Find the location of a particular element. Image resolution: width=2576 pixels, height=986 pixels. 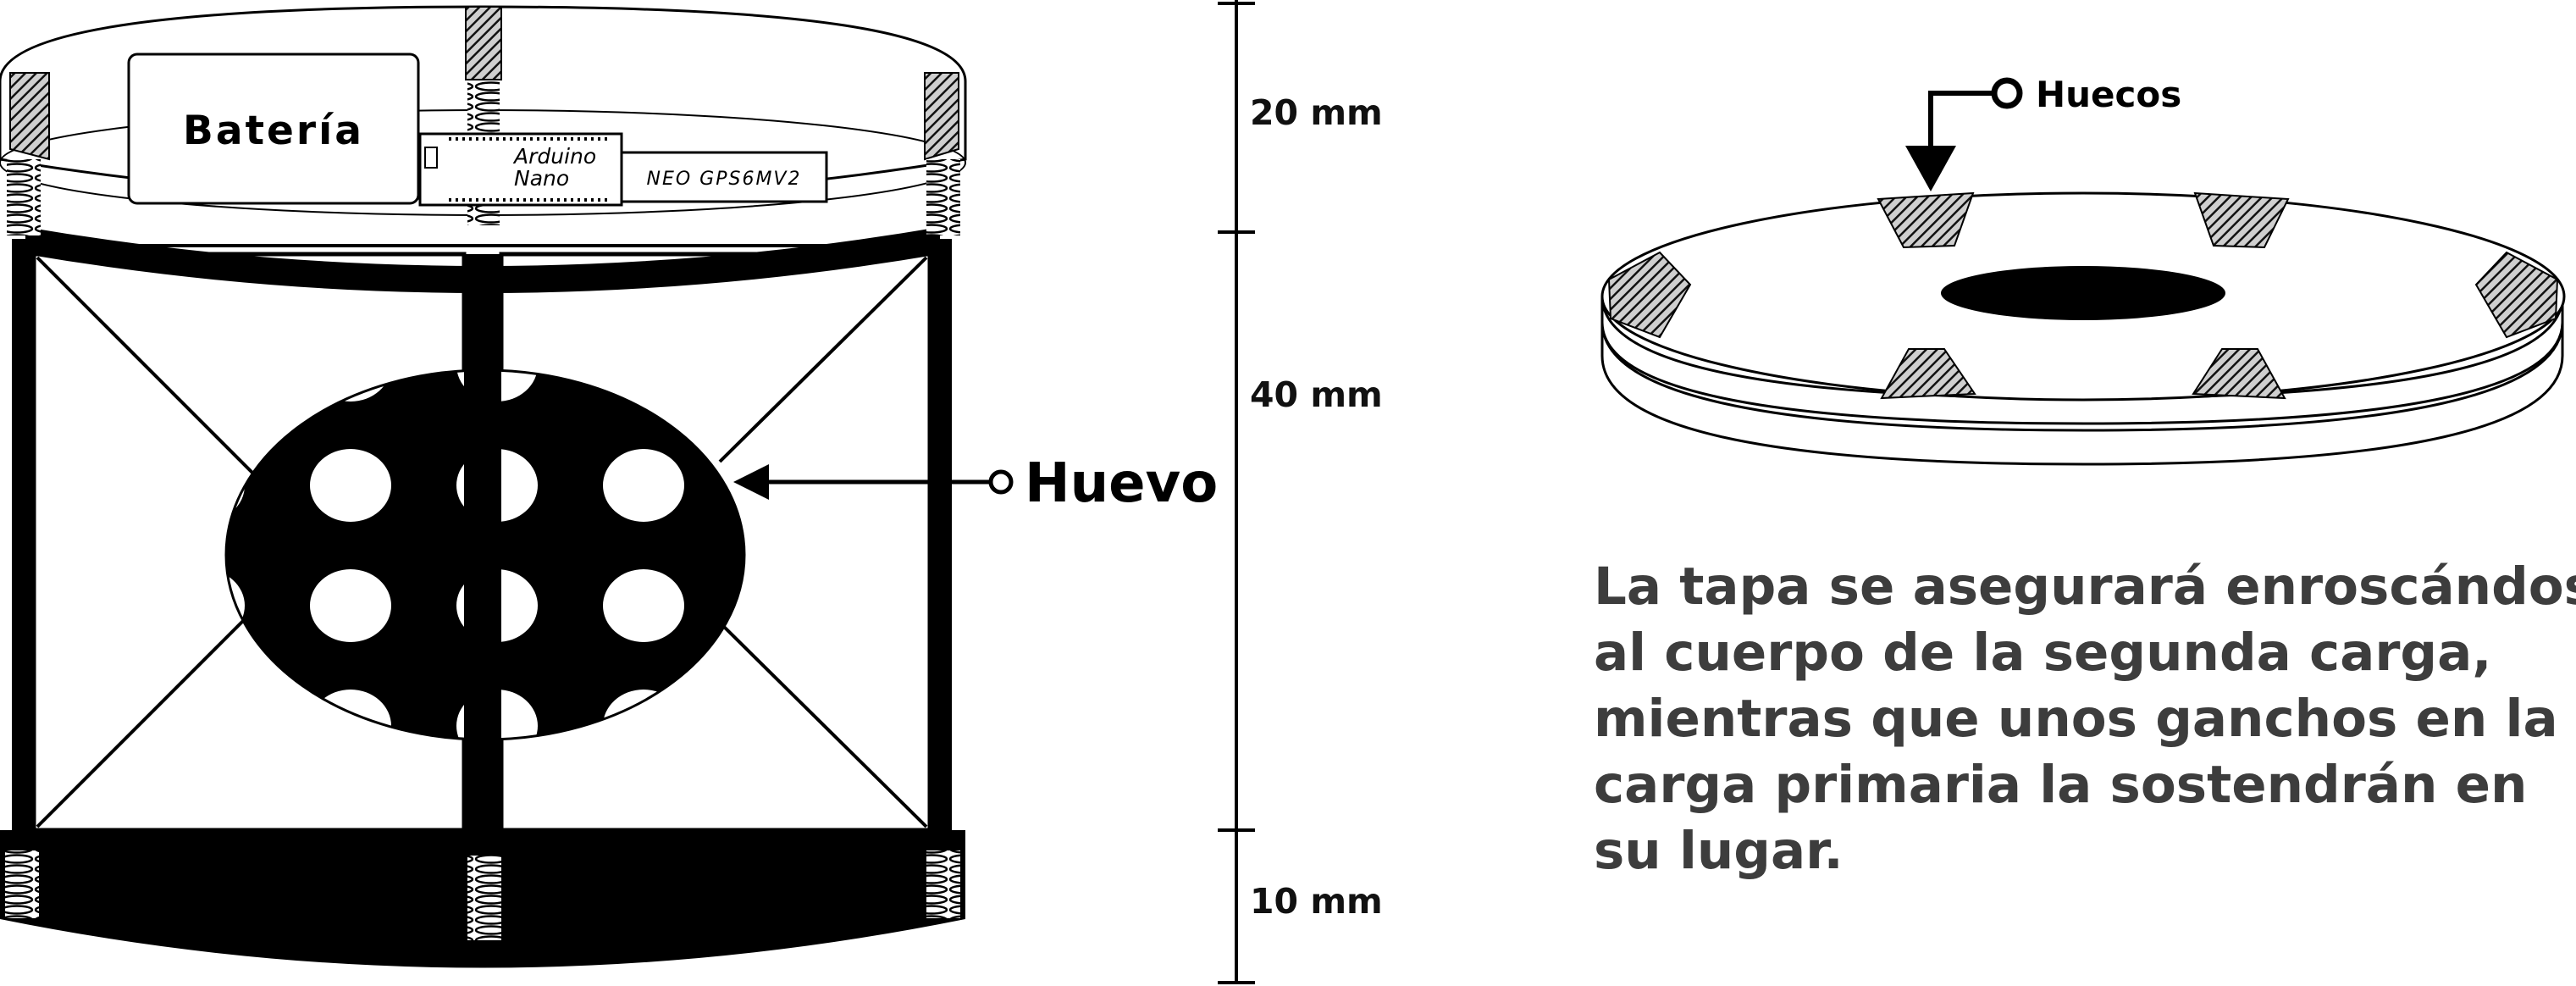

arduino-nano-board: Arduino Nano is located at coordinates (521, 169).